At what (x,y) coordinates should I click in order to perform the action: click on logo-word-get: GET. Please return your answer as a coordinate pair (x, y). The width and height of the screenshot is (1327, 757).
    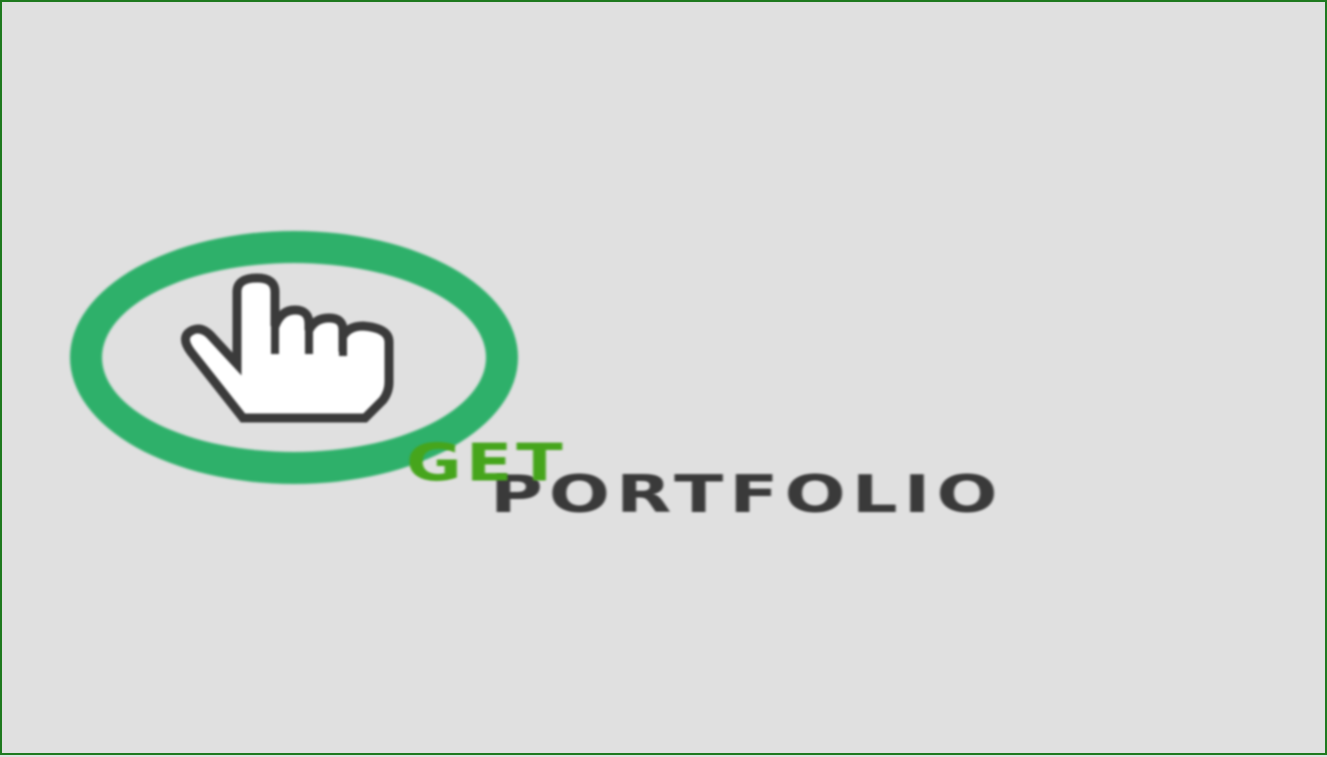
    Looking at the image, I should click on (486, 463).